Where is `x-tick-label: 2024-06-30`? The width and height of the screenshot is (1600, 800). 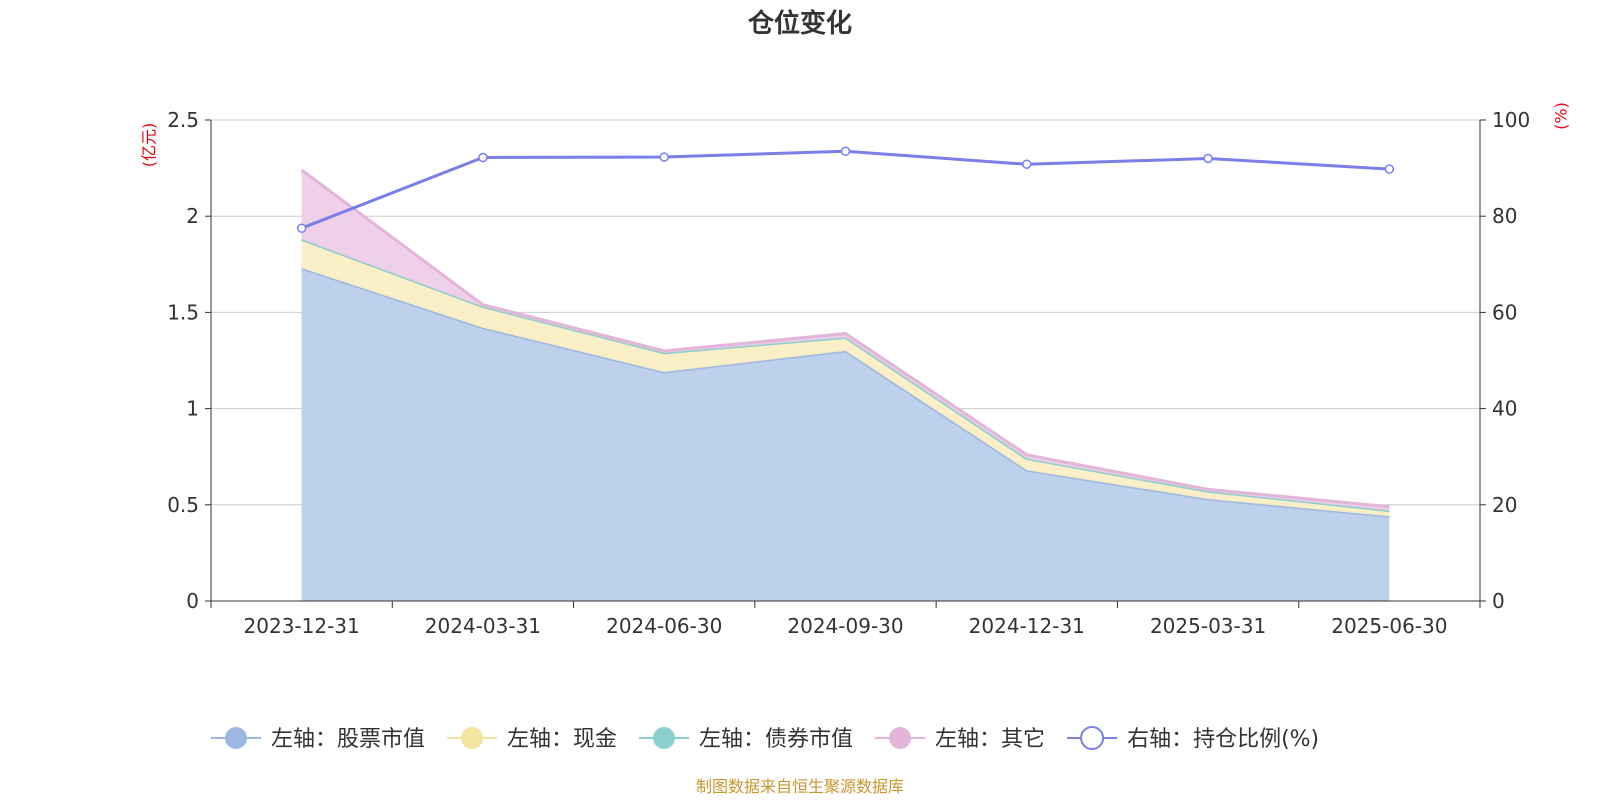
x-tick-label: 2024-06-30 is located at coordinates (664, 626).